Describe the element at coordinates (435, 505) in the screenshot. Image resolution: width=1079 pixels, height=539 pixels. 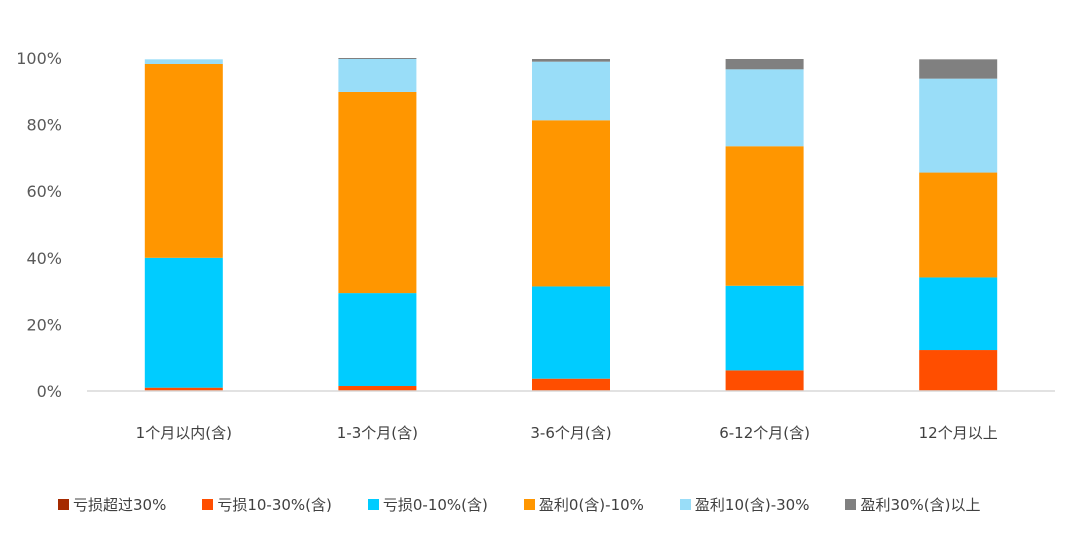
I see `legend-label: 亏损0-10%(含)` at that location.